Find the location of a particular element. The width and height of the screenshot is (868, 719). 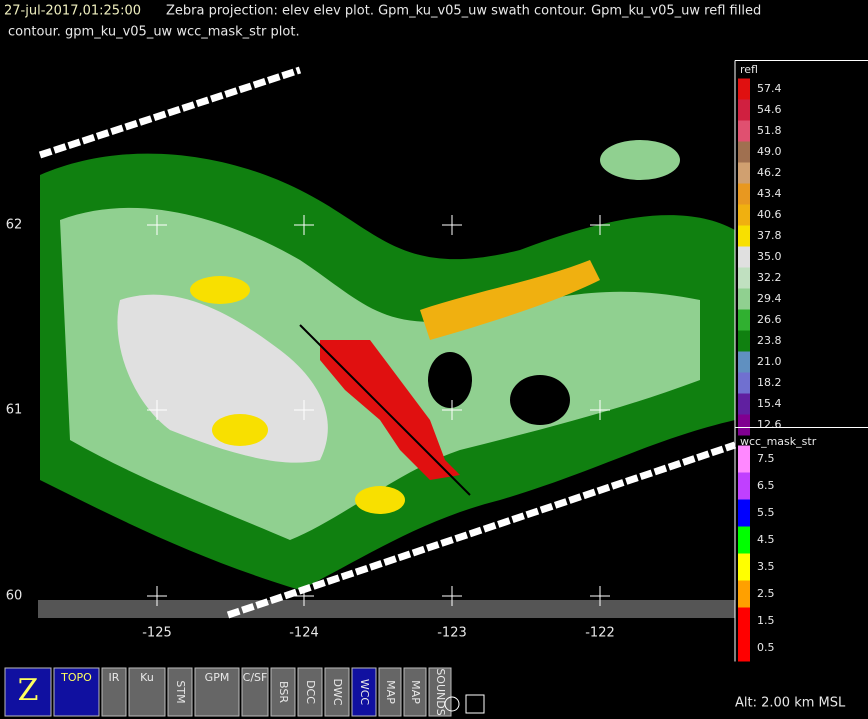

legend-label: 46.2 is located at coordinates (769, 172).